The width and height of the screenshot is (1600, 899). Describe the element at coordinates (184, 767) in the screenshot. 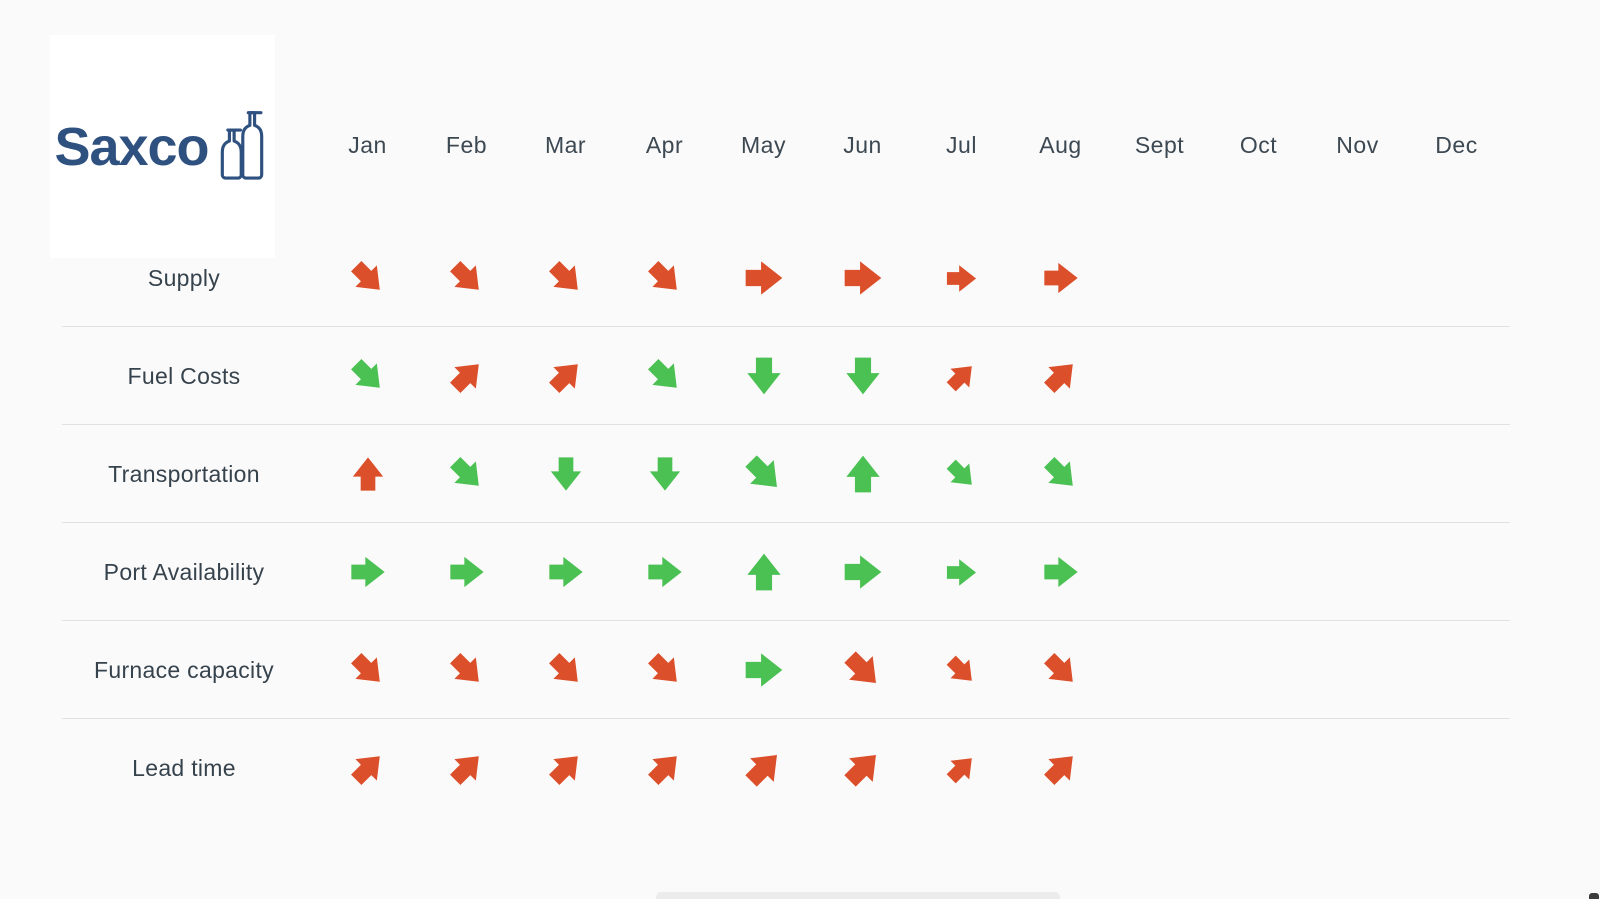

I see `row-label: Lead time` at that location.